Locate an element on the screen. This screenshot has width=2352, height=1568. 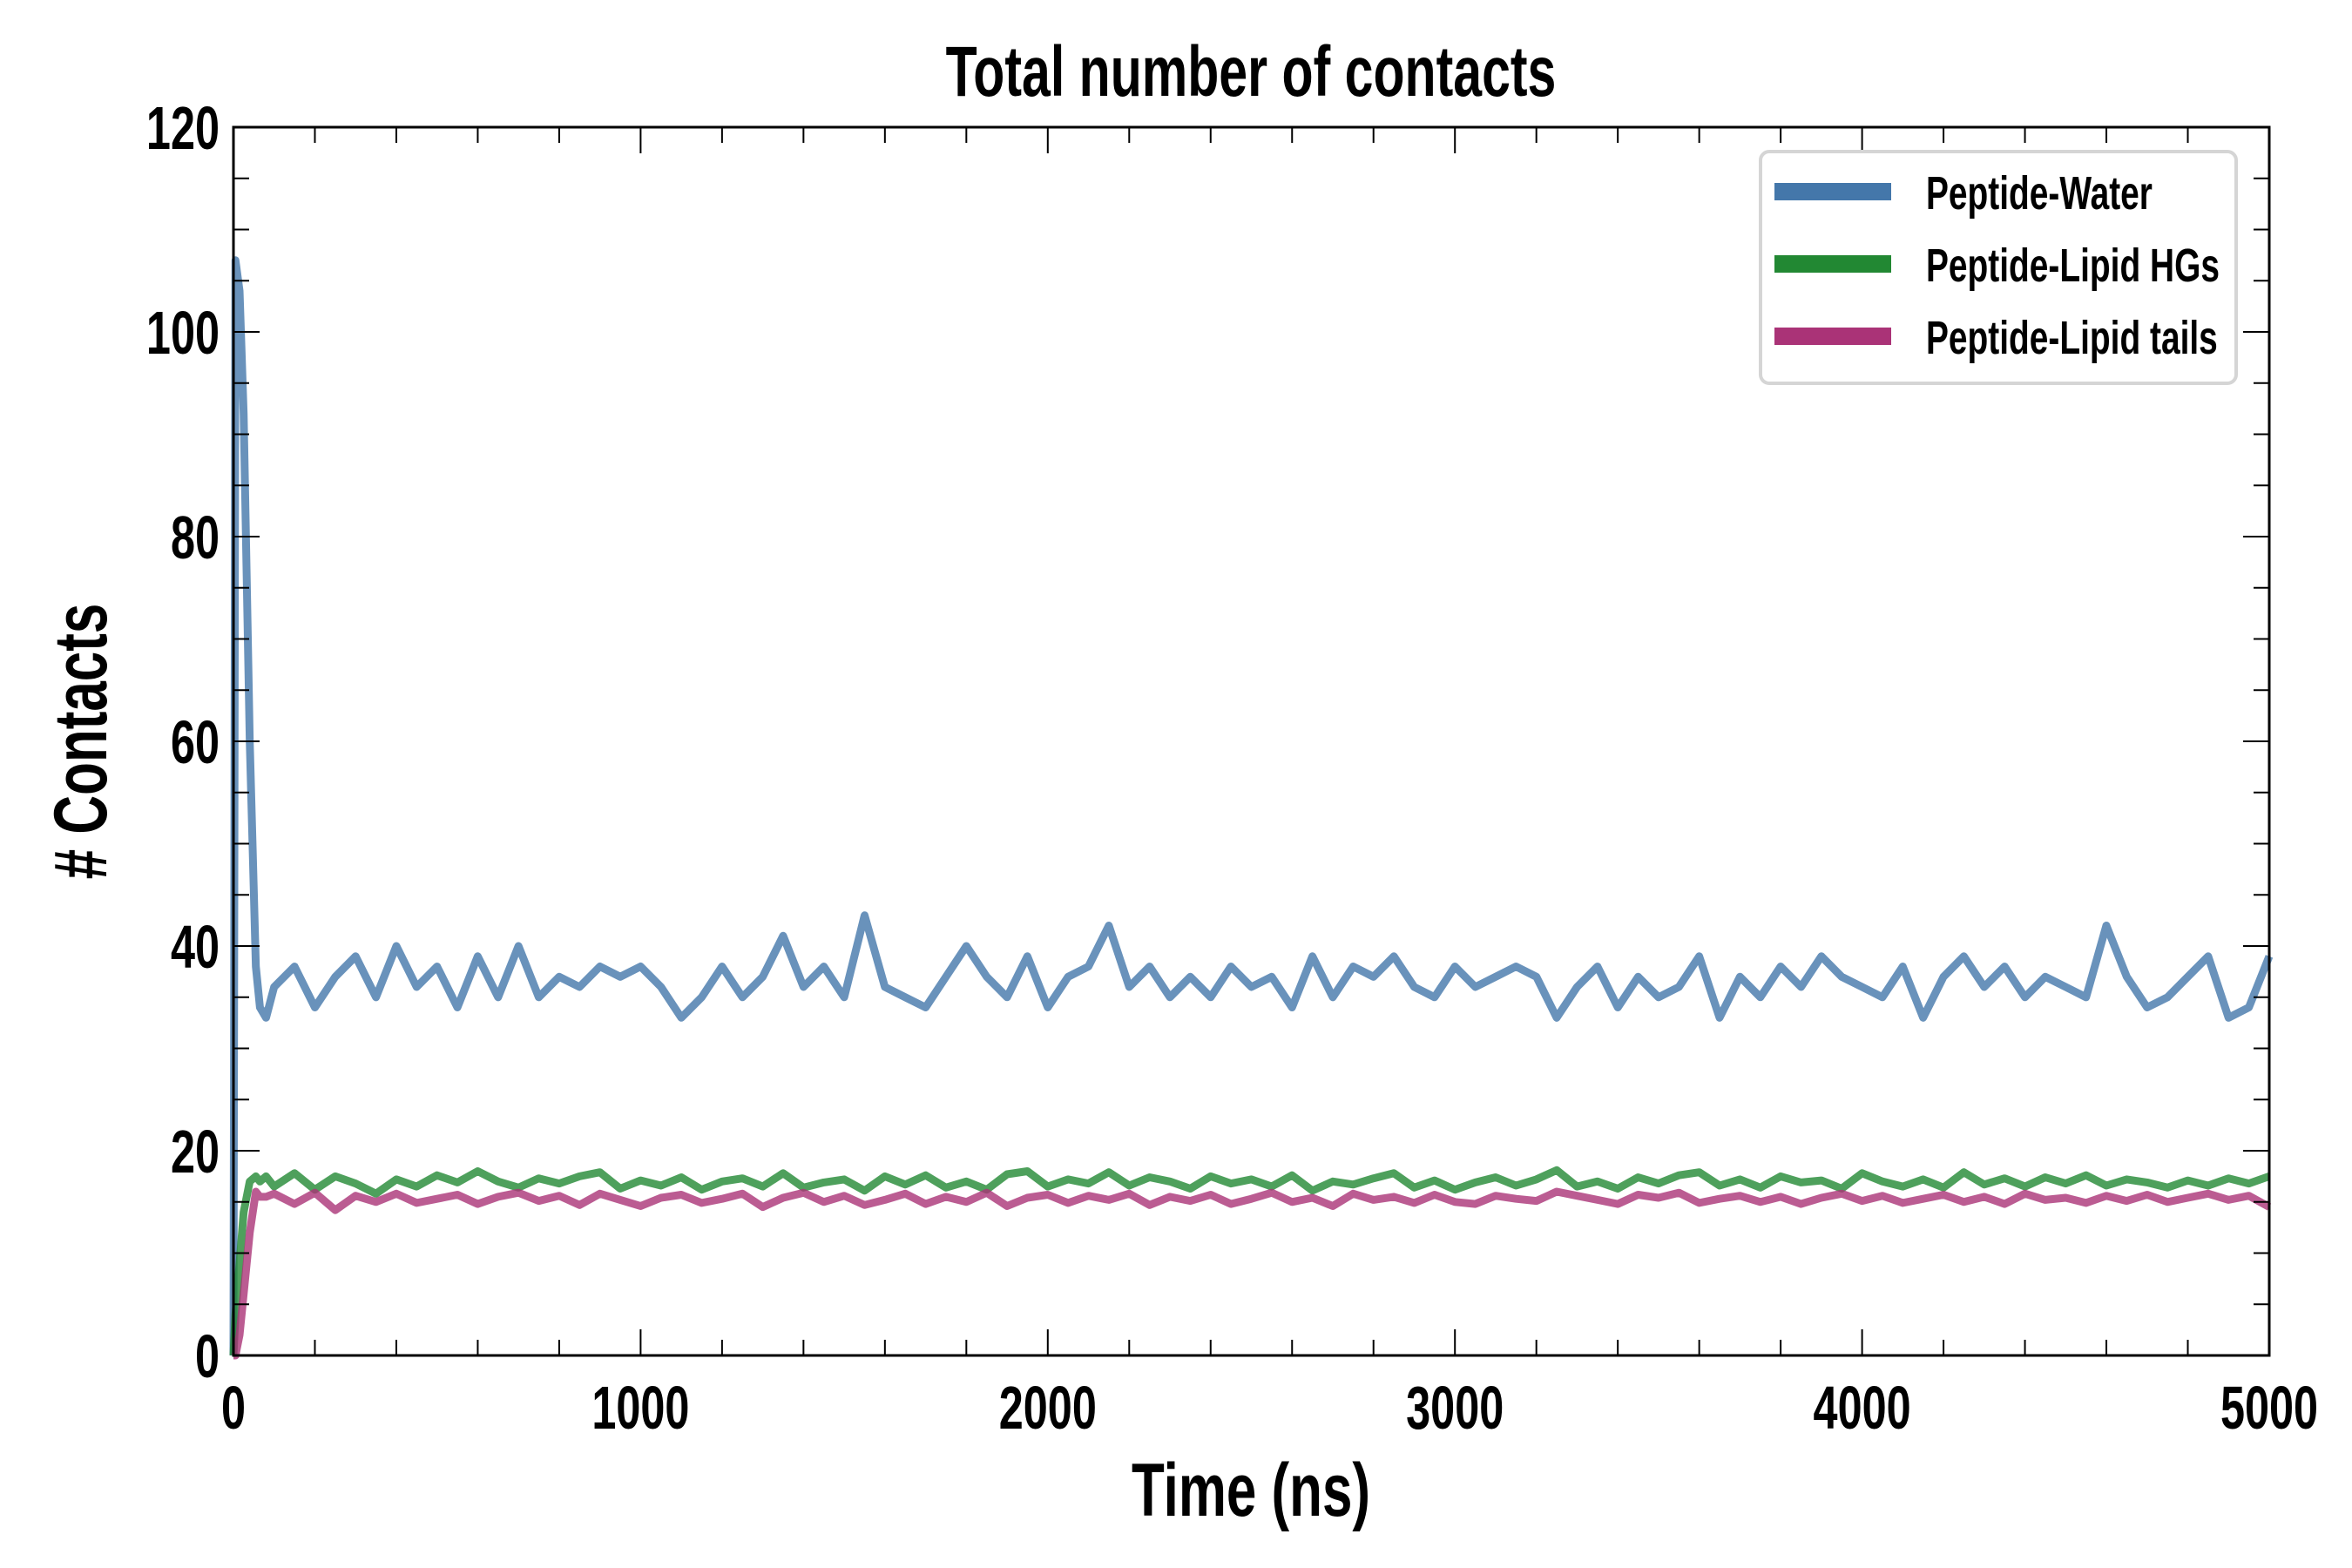
y-tick-label: 100 is located at coordinates (183, 333).